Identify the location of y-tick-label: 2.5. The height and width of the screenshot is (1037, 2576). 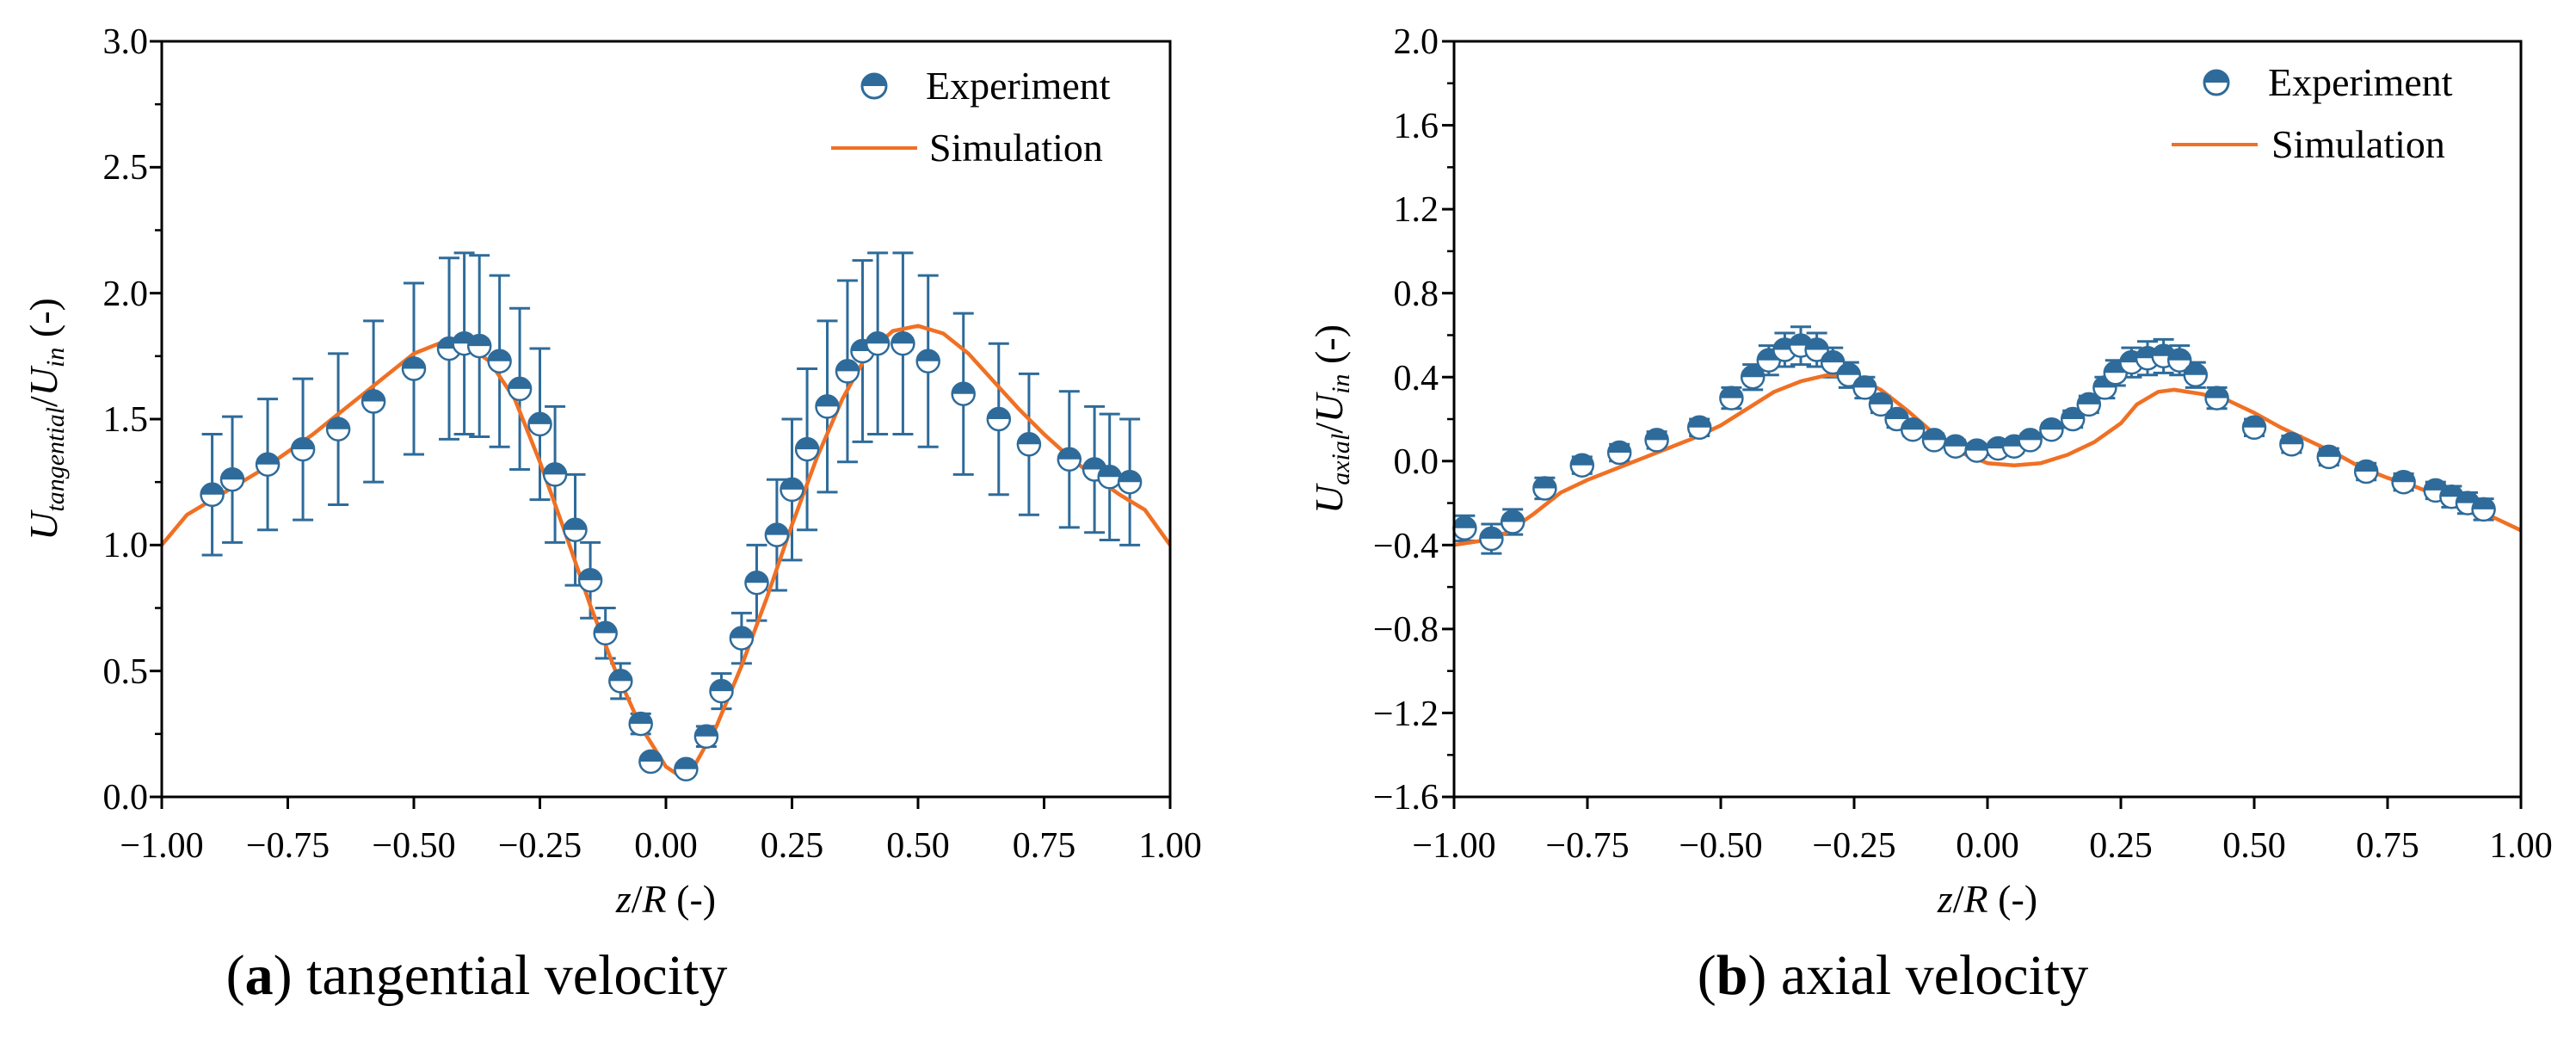
(126, 168).